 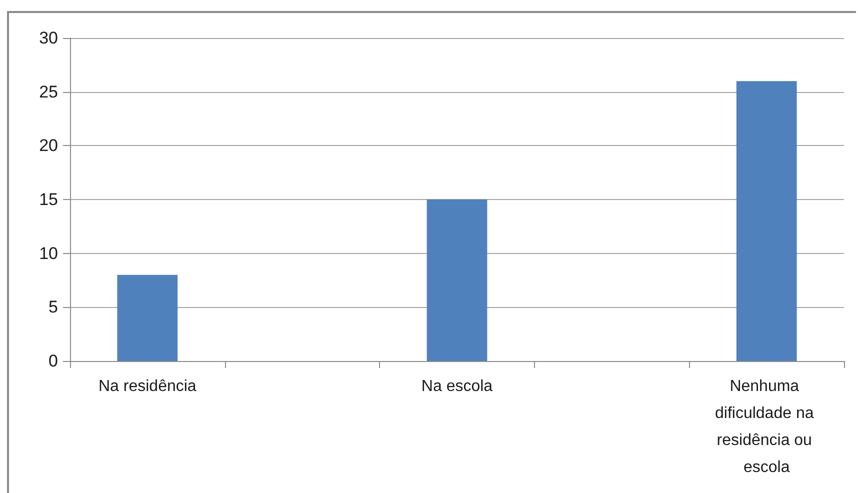 I want to click on y-tick-label: 30, so click(x=48, y=38).